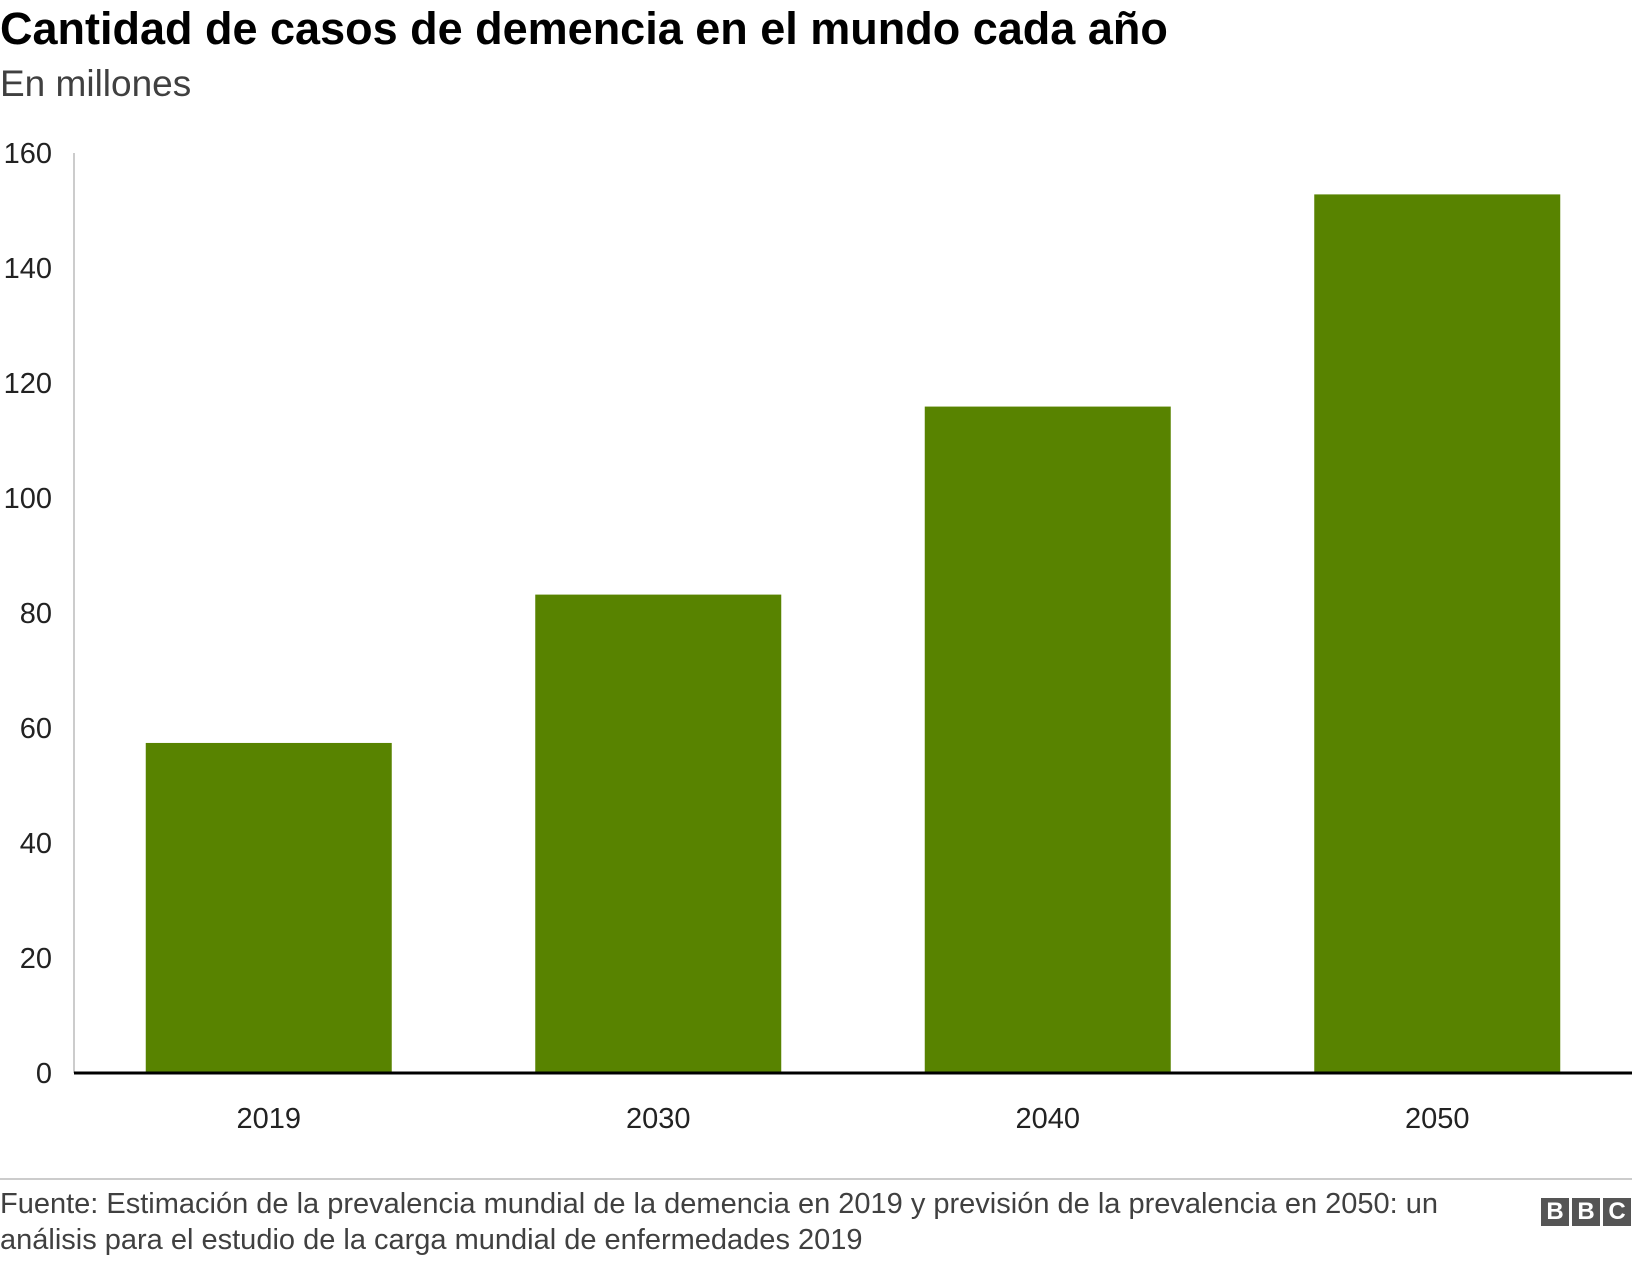 The height and width of the screenshot is (1264, 1632). I want to click on bar-2019, so click(268, 907).